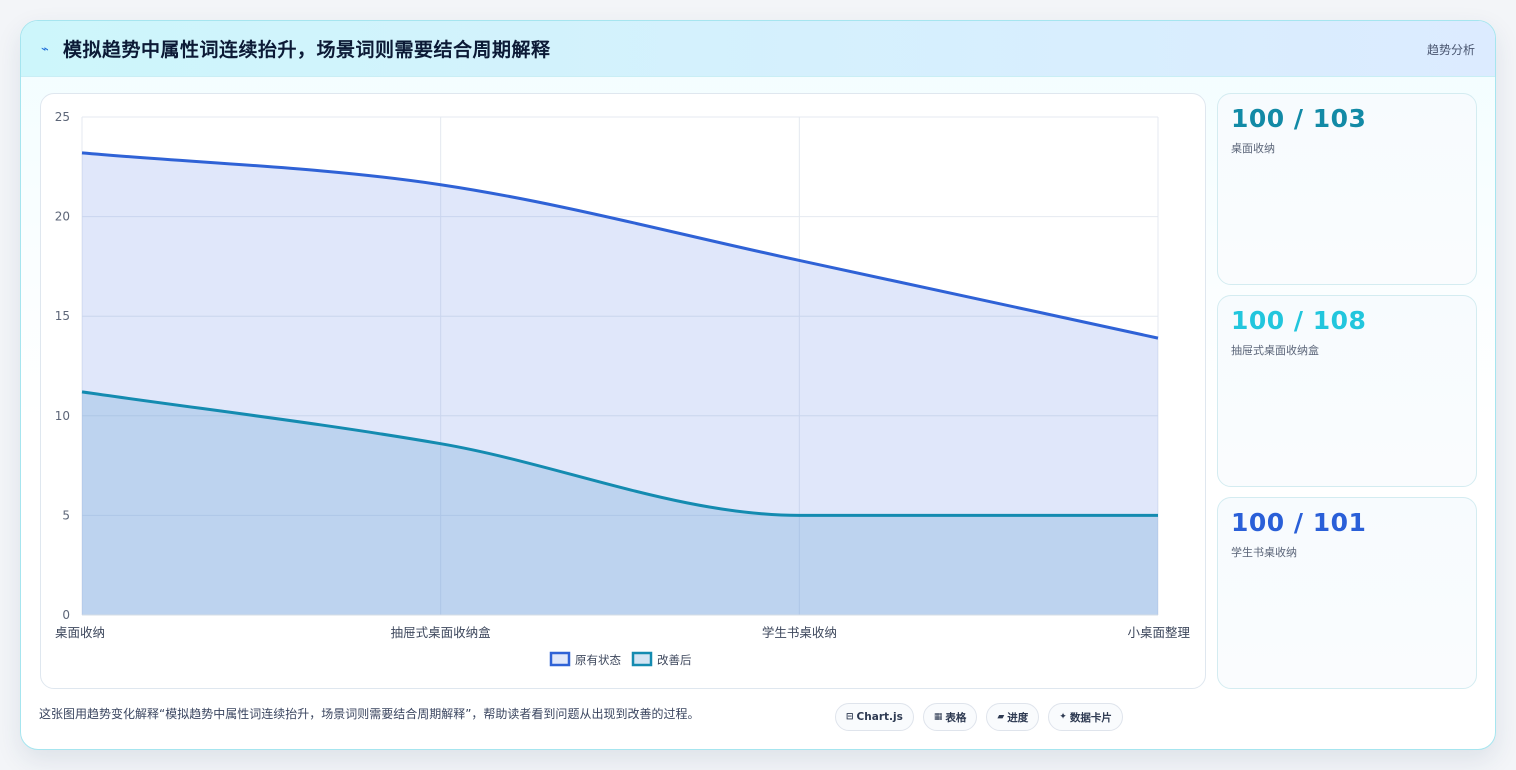  Describe the element at coordinates (1299, 118) in the screenshot. I see `stat-value-1: 100 / 103` at that location.